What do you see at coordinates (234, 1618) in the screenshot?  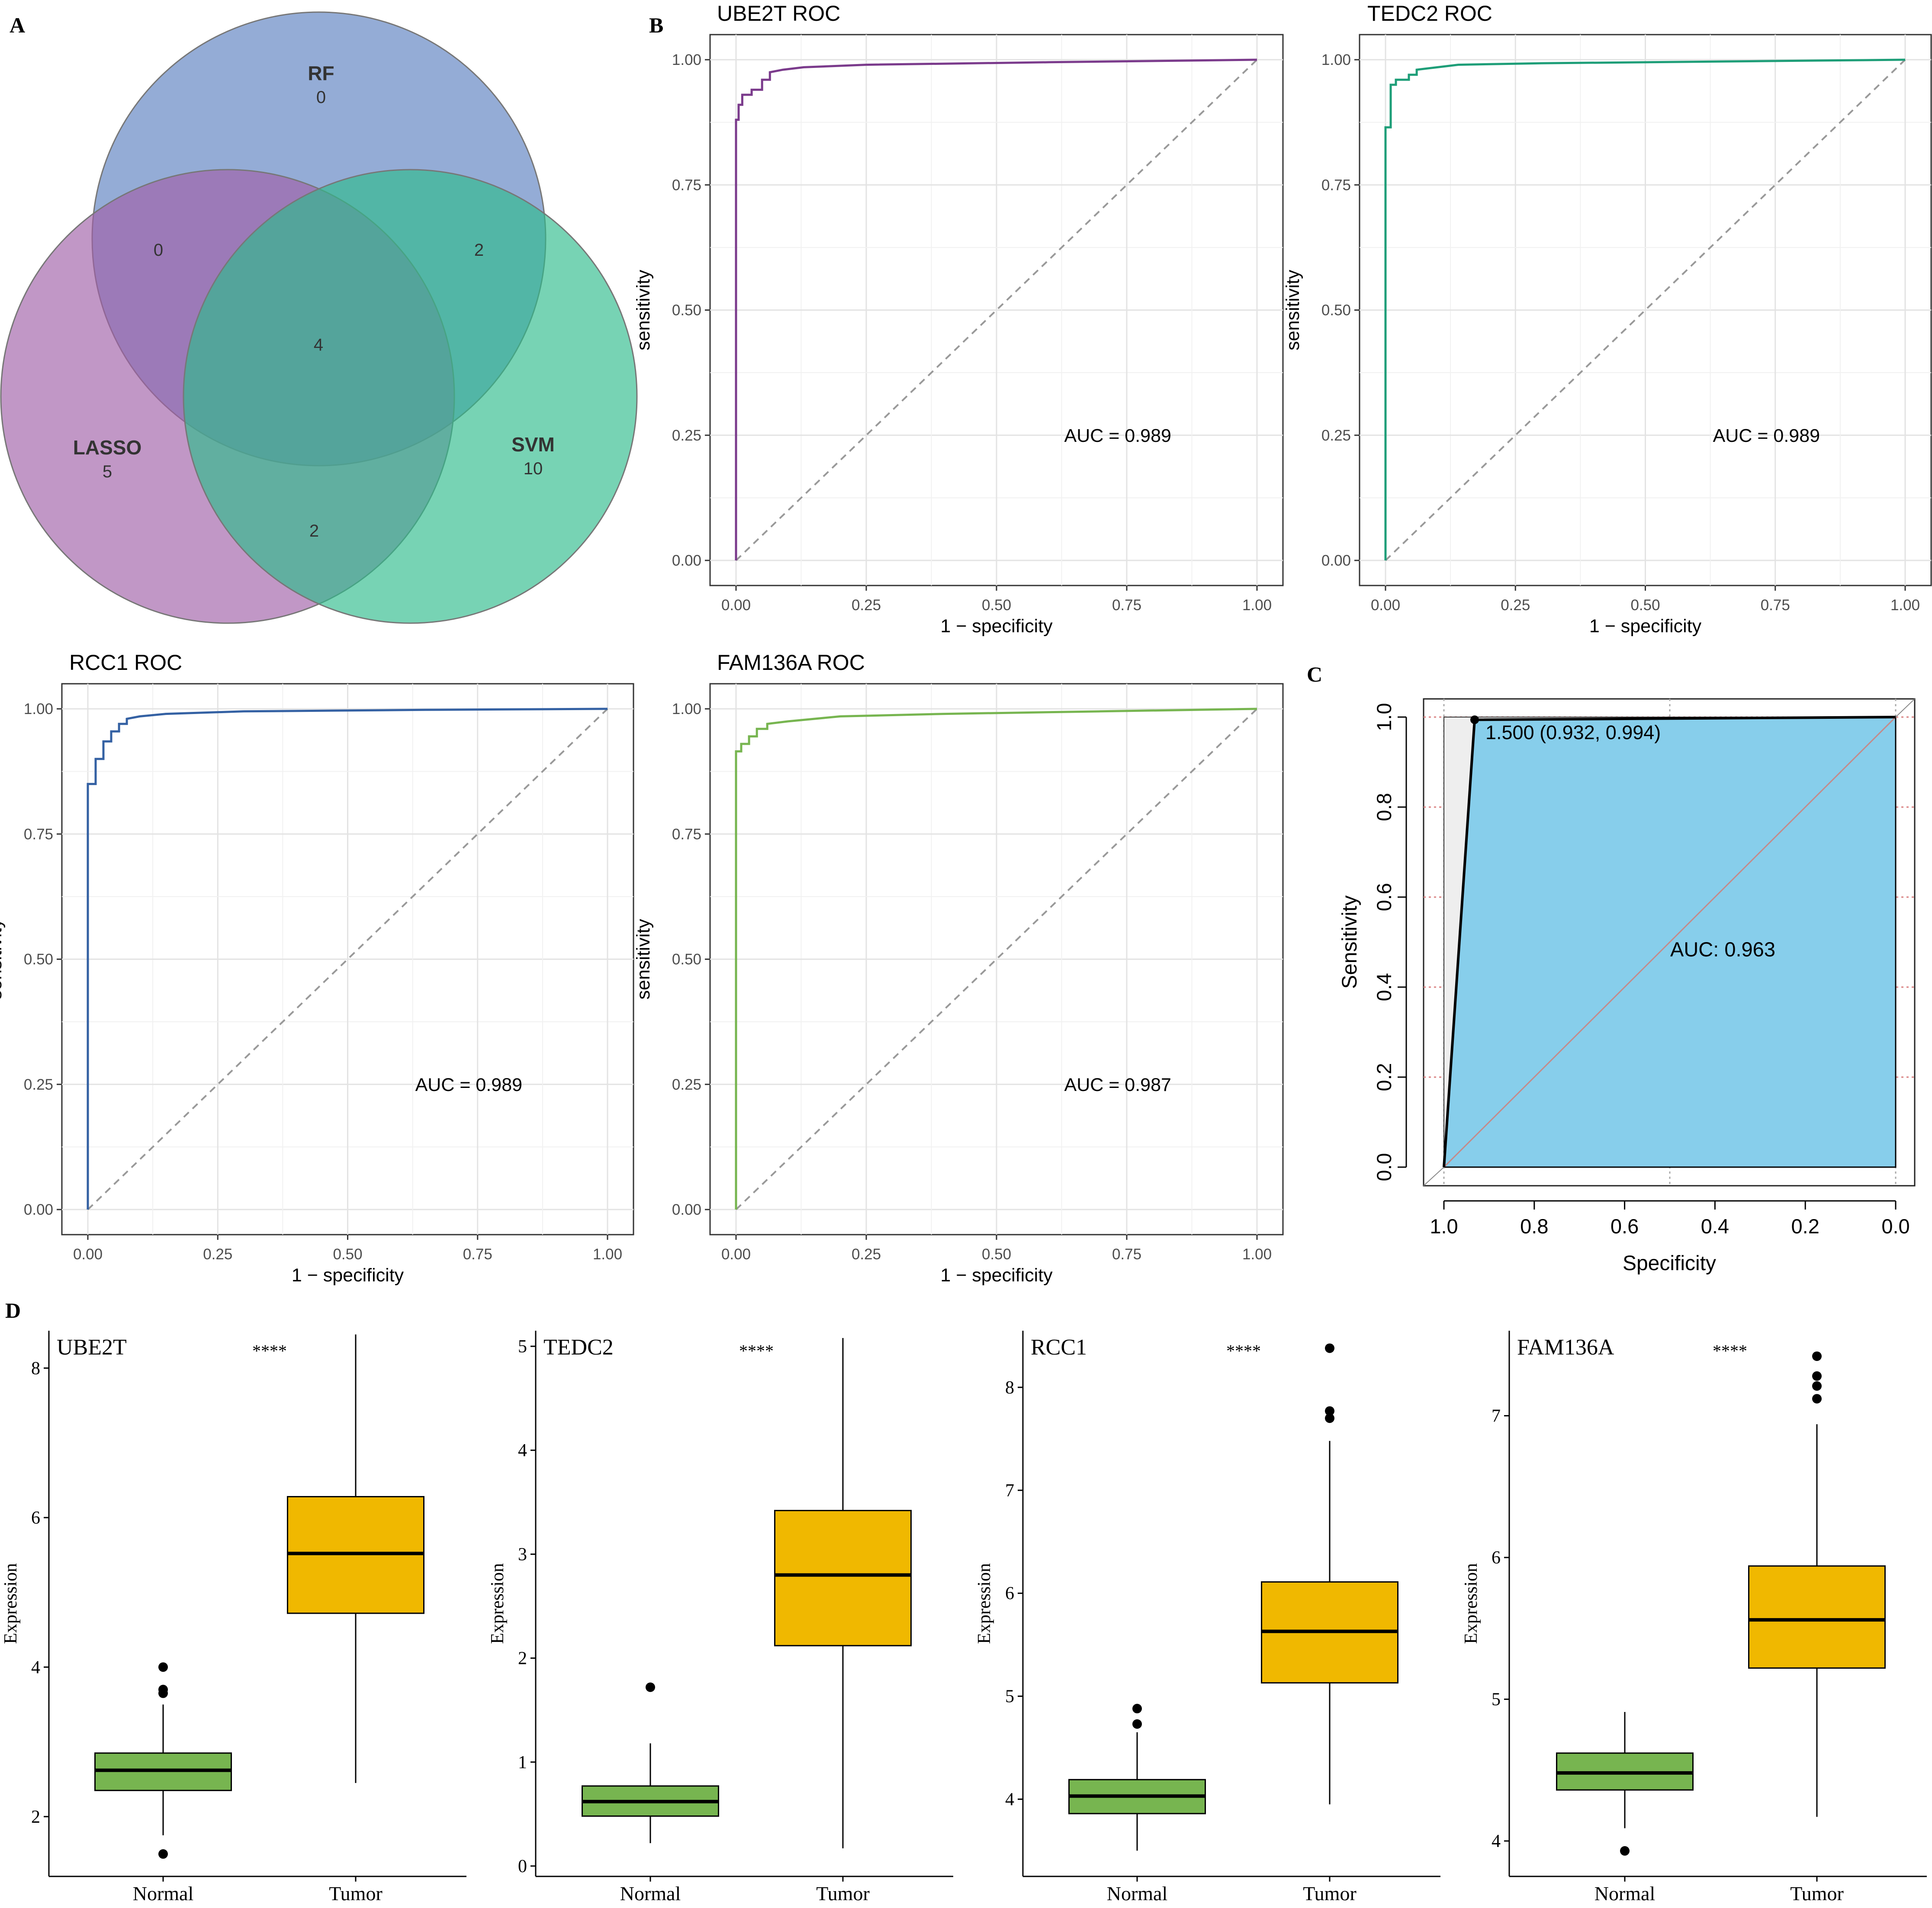 I see `boxplot-ube2t: 2 4 6 8 Expression UBE2T **** Normal Tumor` at bounding box center [234, 1618].